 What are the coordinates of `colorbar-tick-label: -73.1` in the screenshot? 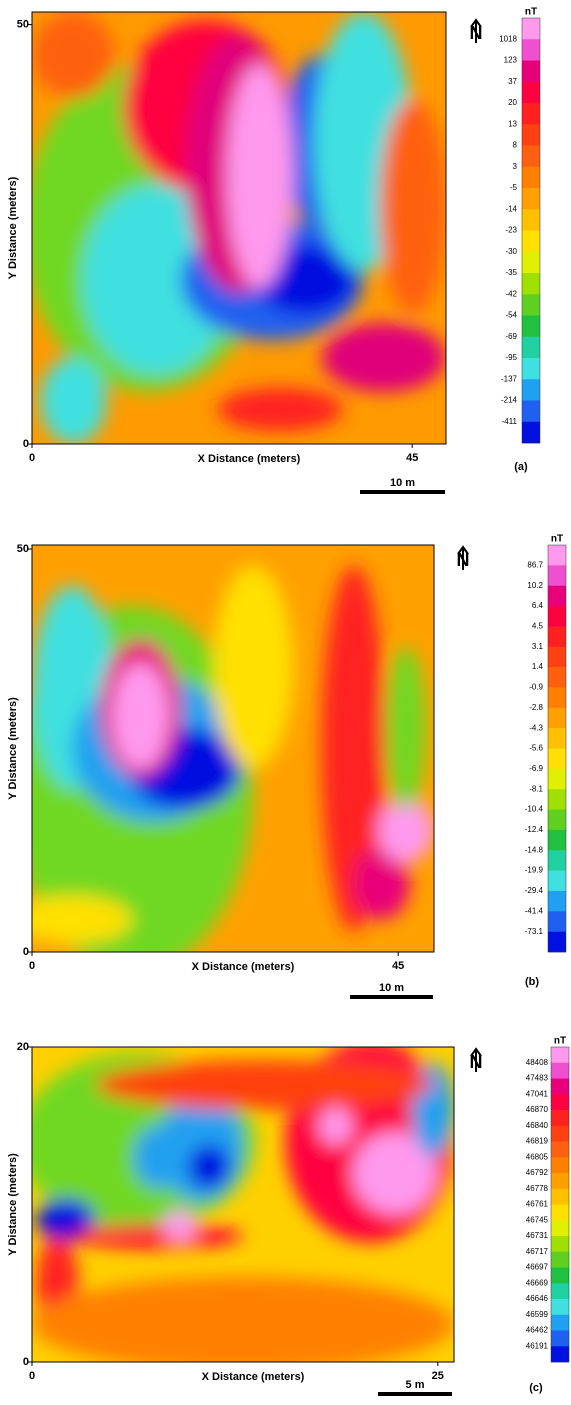 It's located at (534, 931).